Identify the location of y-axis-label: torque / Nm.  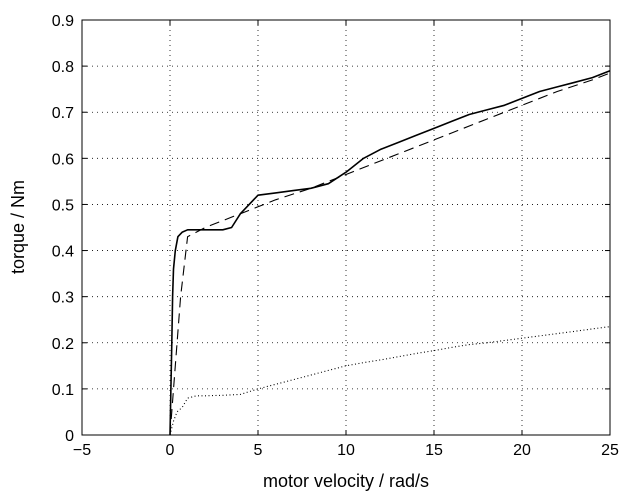
(18, 227).